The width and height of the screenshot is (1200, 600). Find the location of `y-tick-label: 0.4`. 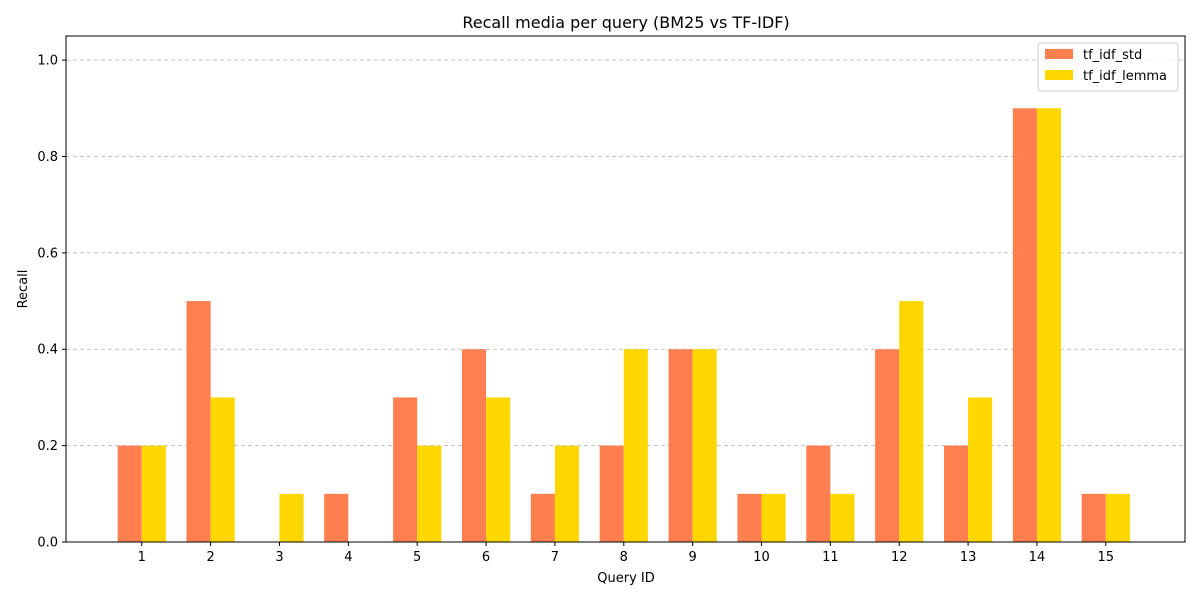

y-tick-label: 0.4 is located at coordinates (47, 350).